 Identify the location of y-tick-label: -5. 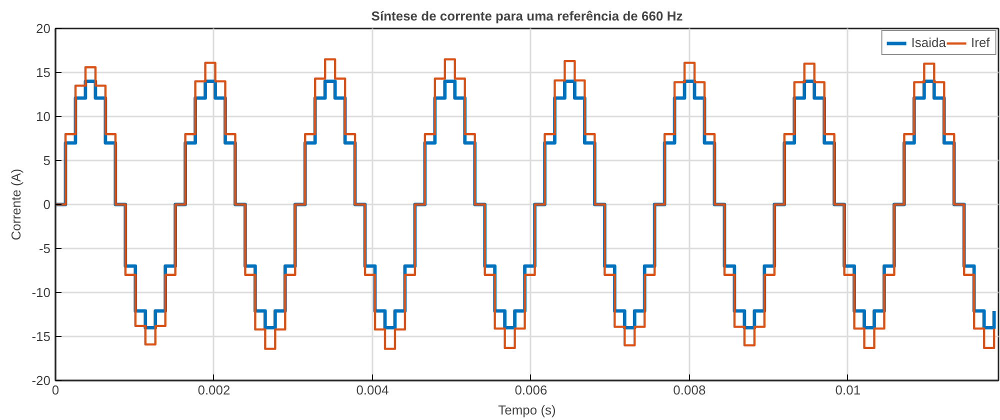
(44, 248).